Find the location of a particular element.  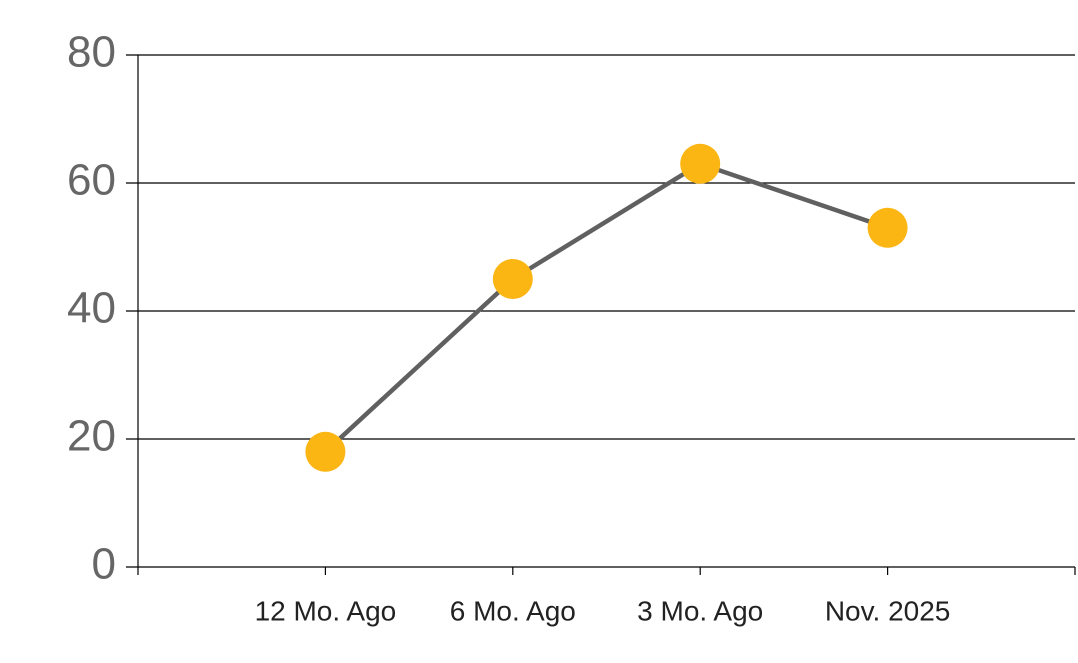

x-tick-label: 3 Mo. Ago is located at coordinates (700, 610).